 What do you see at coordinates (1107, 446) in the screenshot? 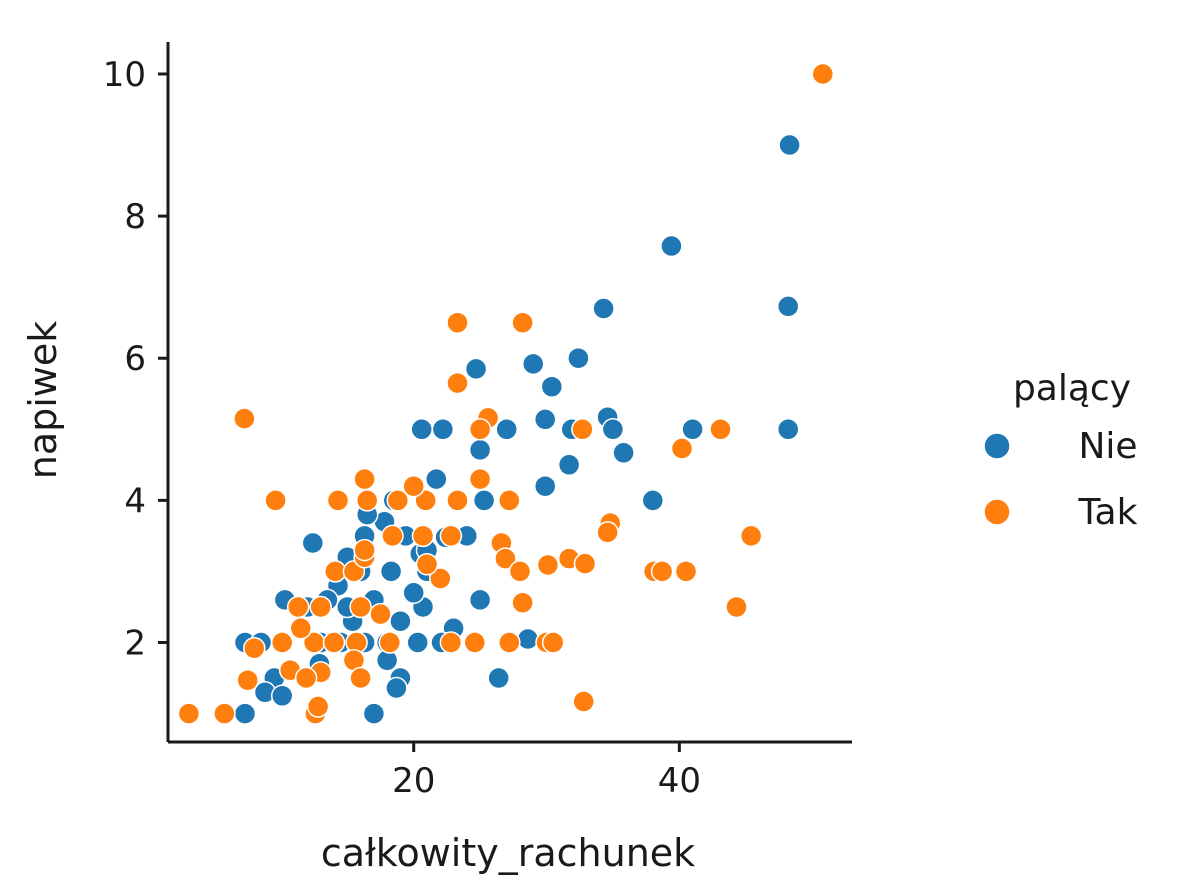
I see `legend-label-nie: Nie` at bounding box center [1107, 446].